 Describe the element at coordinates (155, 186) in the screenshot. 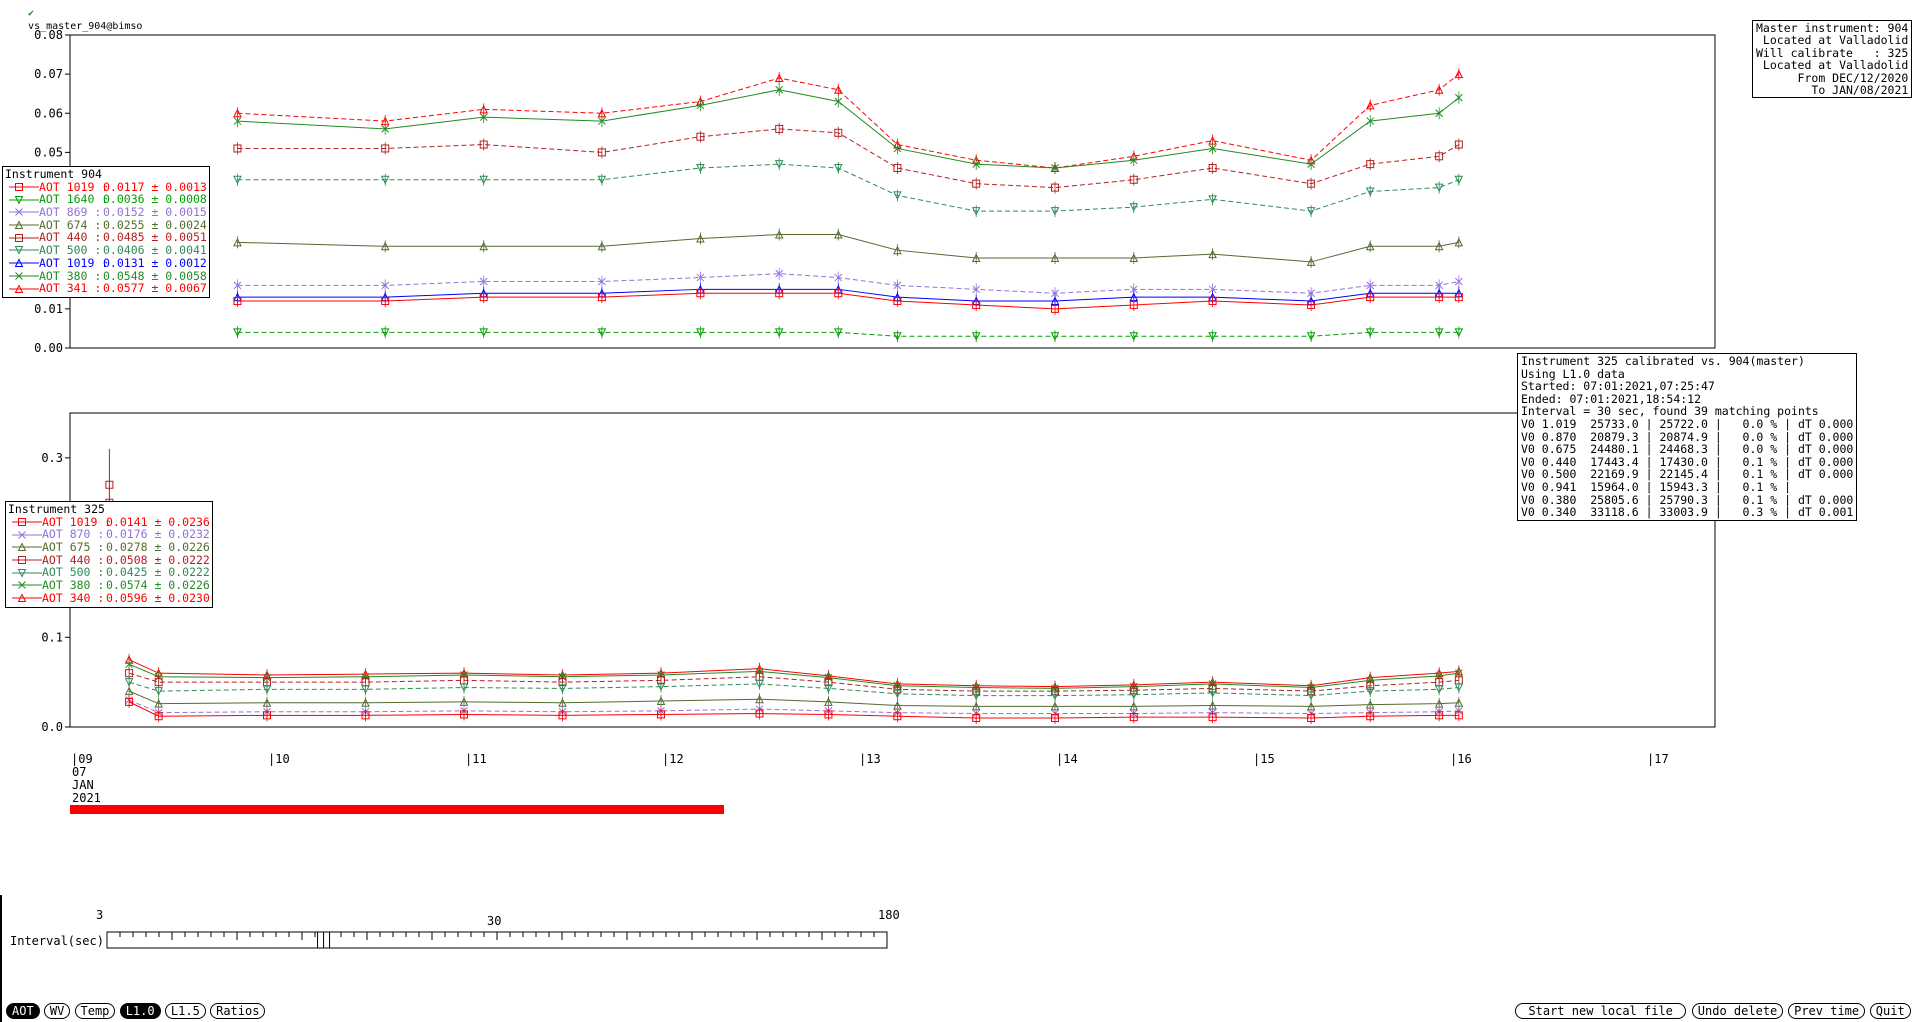

I see `legend-series-value: 0.0117 ± 0.0013` at that location.